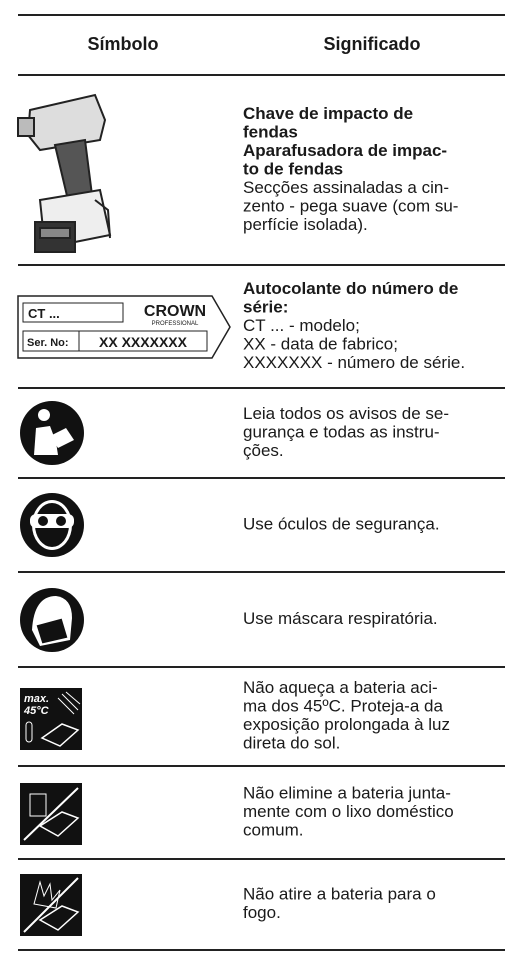  What do you see at coordinates (320, 343) in the screenshot?
I see `meaning-text: XX - data de fabrico;` at bounding box center [320, 343].